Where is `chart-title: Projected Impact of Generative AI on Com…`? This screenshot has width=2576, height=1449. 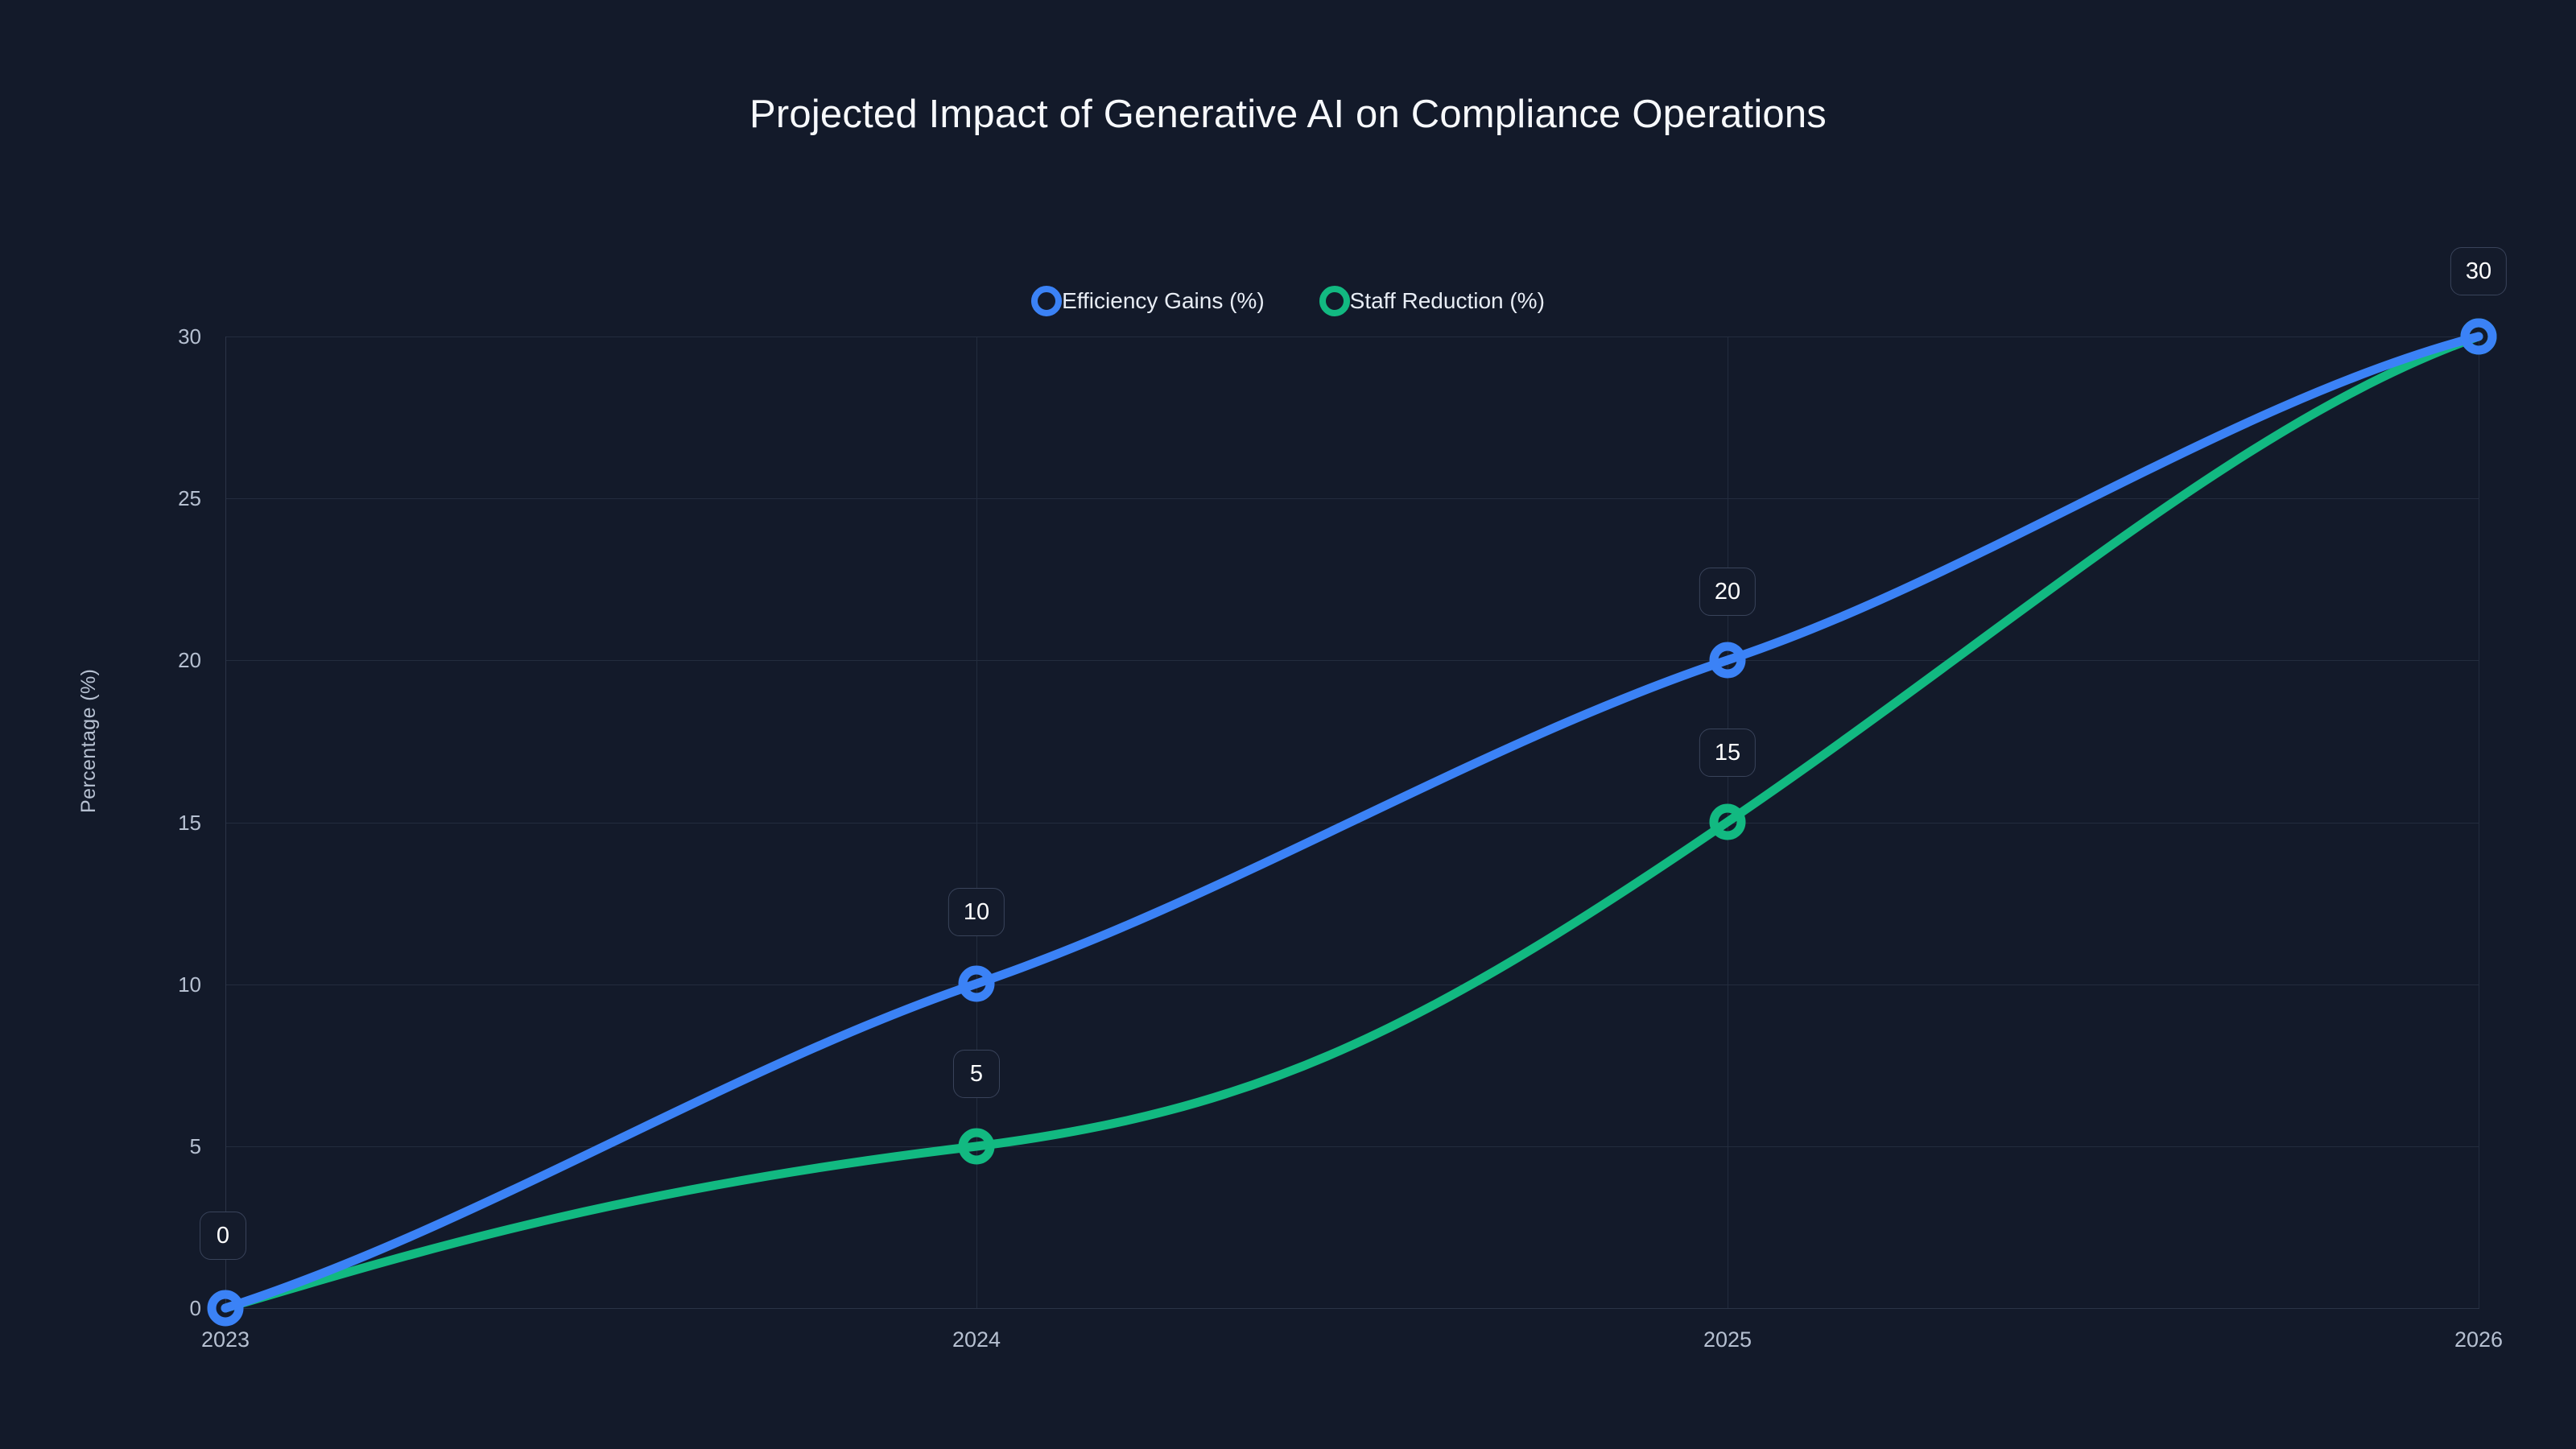
chart-title: Projected Impact of Generative AI on Com… is located at coordinates (1288, 114).